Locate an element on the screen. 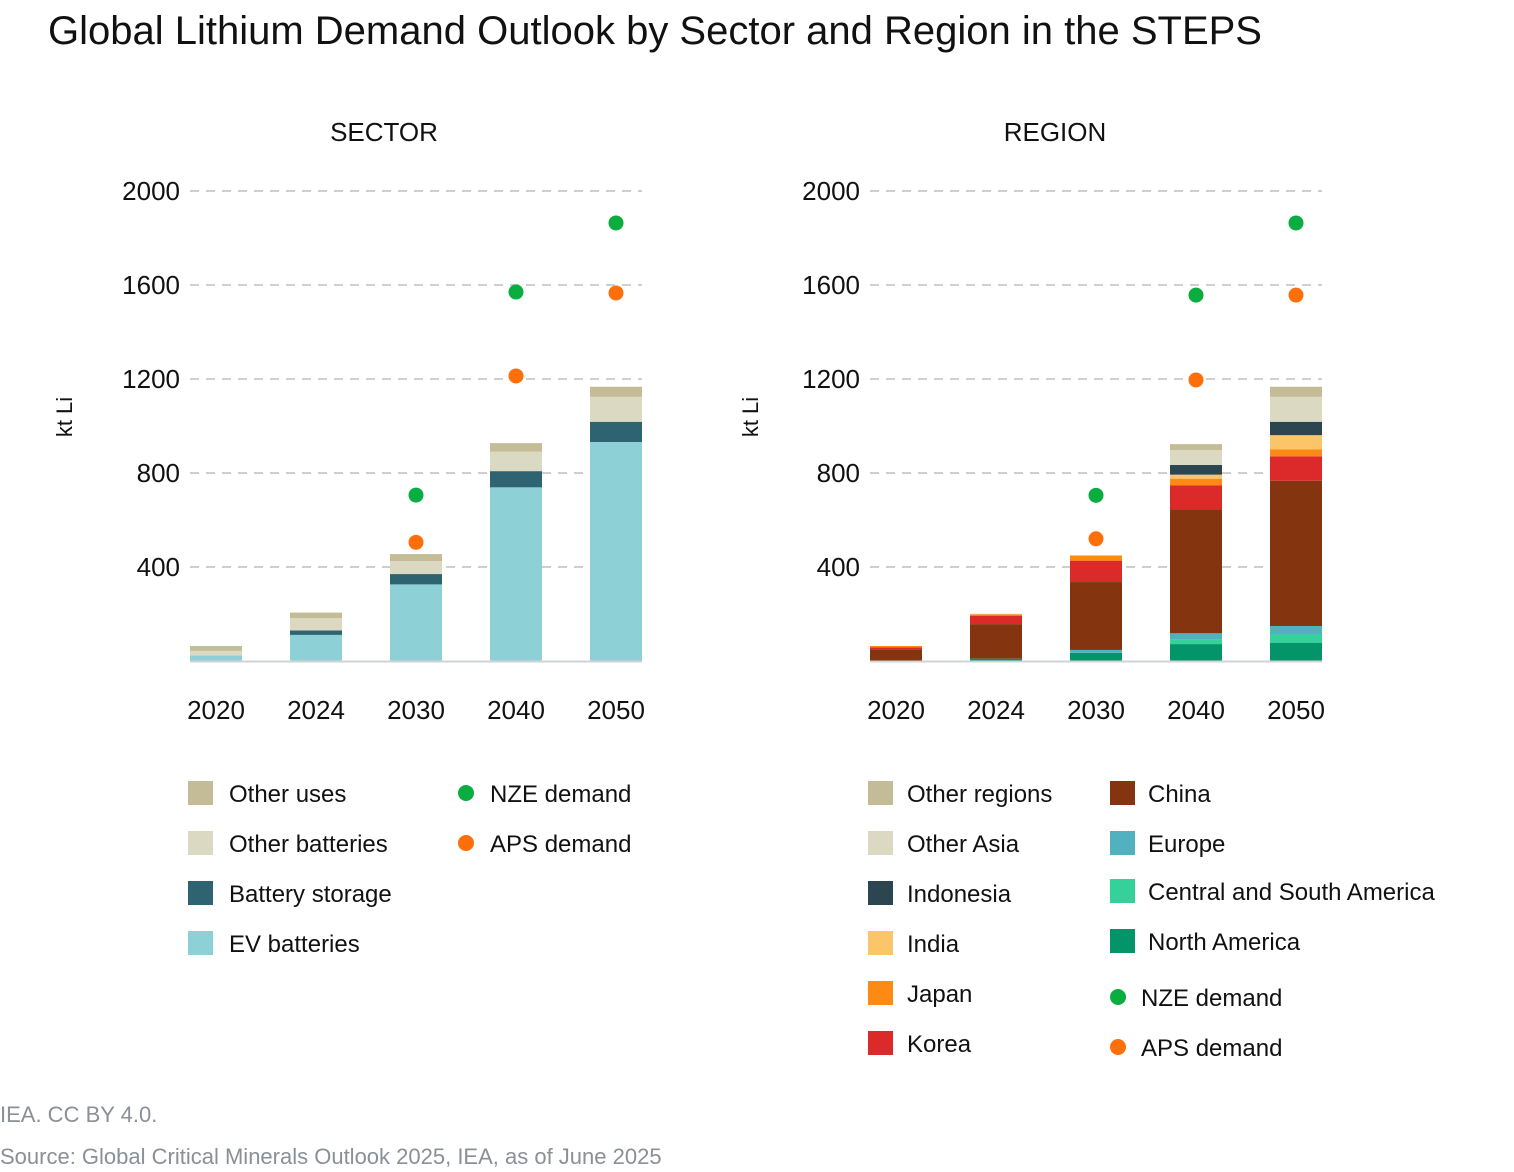 The height and width of the screenshot is (1172, 1514). bar-segment-other-uses-2040 is located at coordinates (516, 447).